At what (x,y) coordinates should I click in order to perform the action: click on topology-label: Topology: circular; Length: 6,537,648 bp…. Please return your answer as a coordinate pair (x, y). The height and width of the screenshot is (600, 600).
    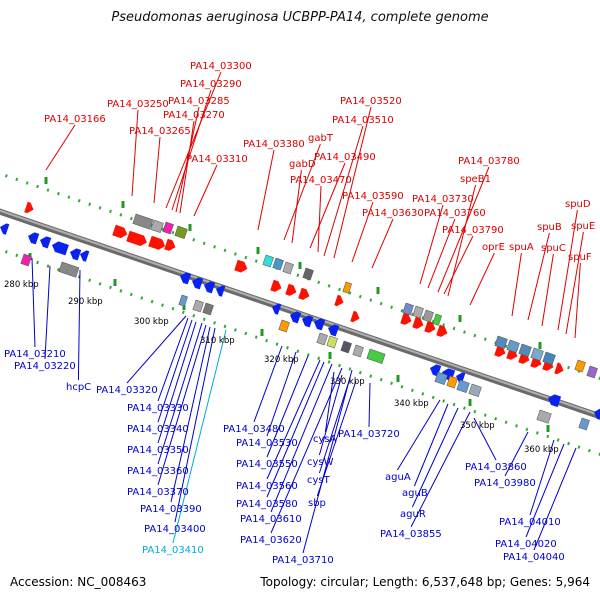
    Looking at the image, I should click on (425, 582).